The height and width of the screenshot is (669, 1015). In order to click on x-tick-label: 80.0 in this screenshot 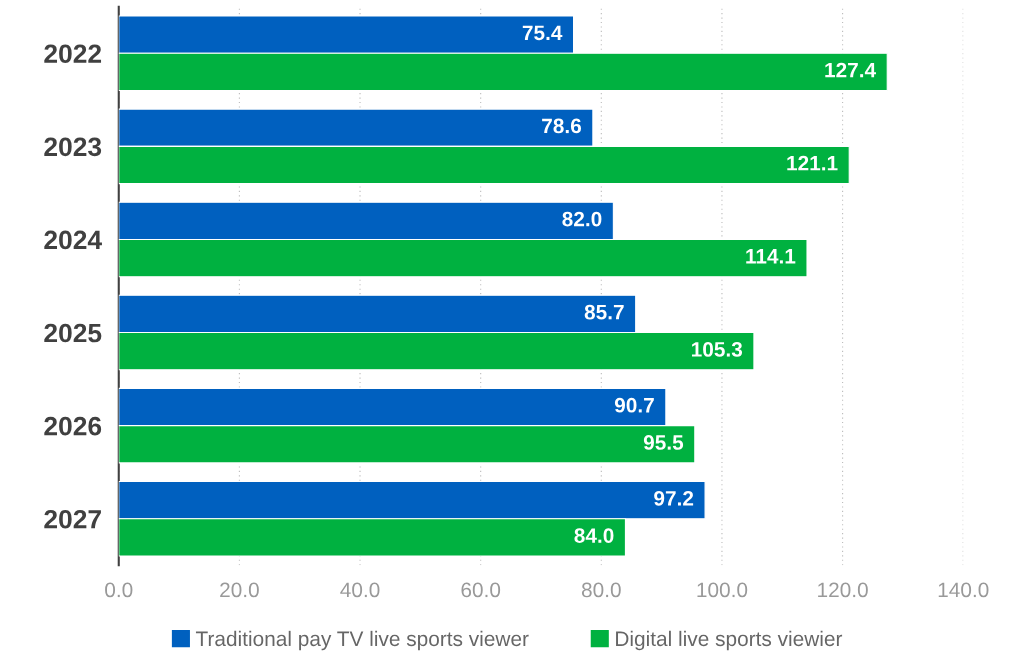, I will do `click(601, 590)`.